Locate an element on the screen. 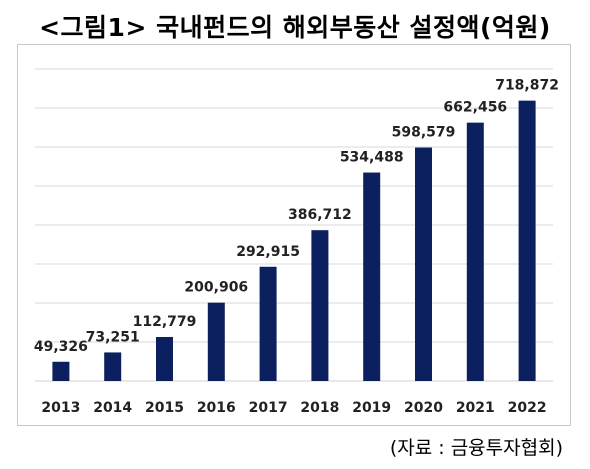 The image size is (590, 469). x-tick-label-2019: 2019 is located at coordinates (371, 408).